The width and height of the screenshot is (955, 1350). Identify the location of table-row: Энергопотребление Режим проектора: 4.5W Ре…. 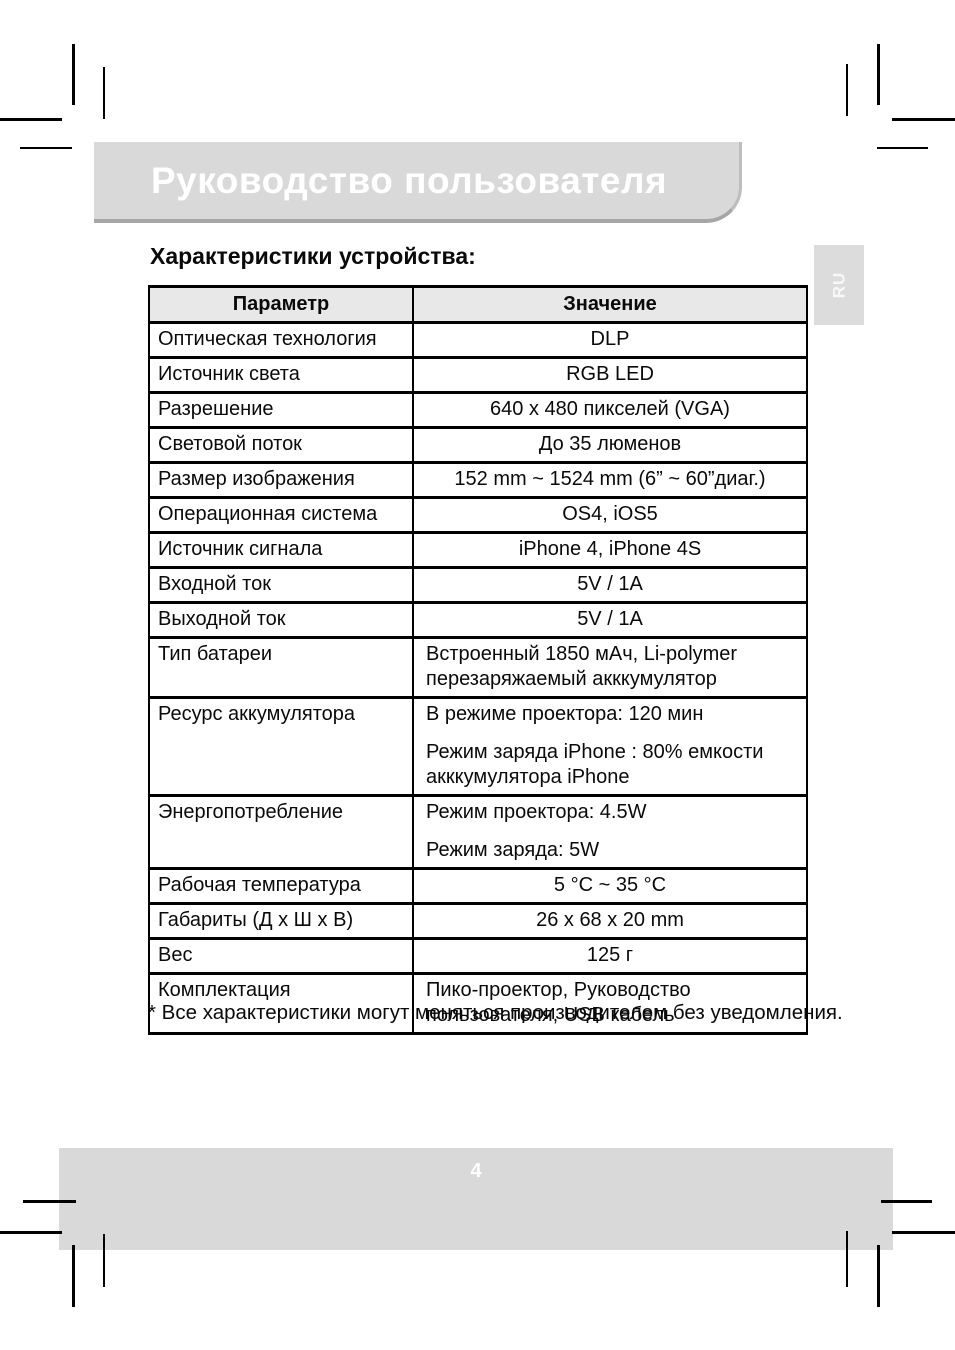
(478, 832).